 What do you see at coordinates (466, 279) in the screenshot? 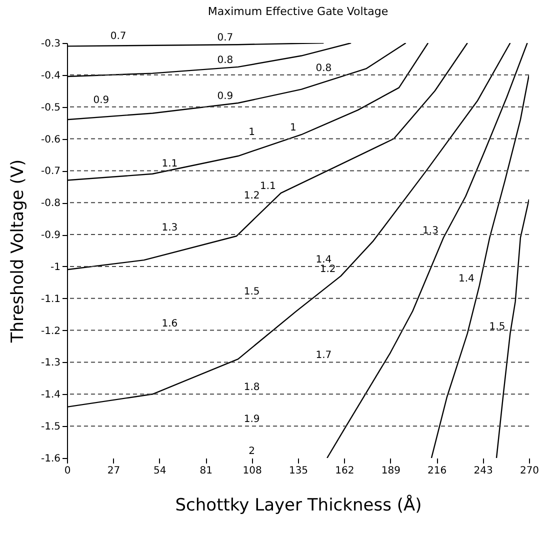
I see `series-label: 1.4` at bounding box center [466, 279].